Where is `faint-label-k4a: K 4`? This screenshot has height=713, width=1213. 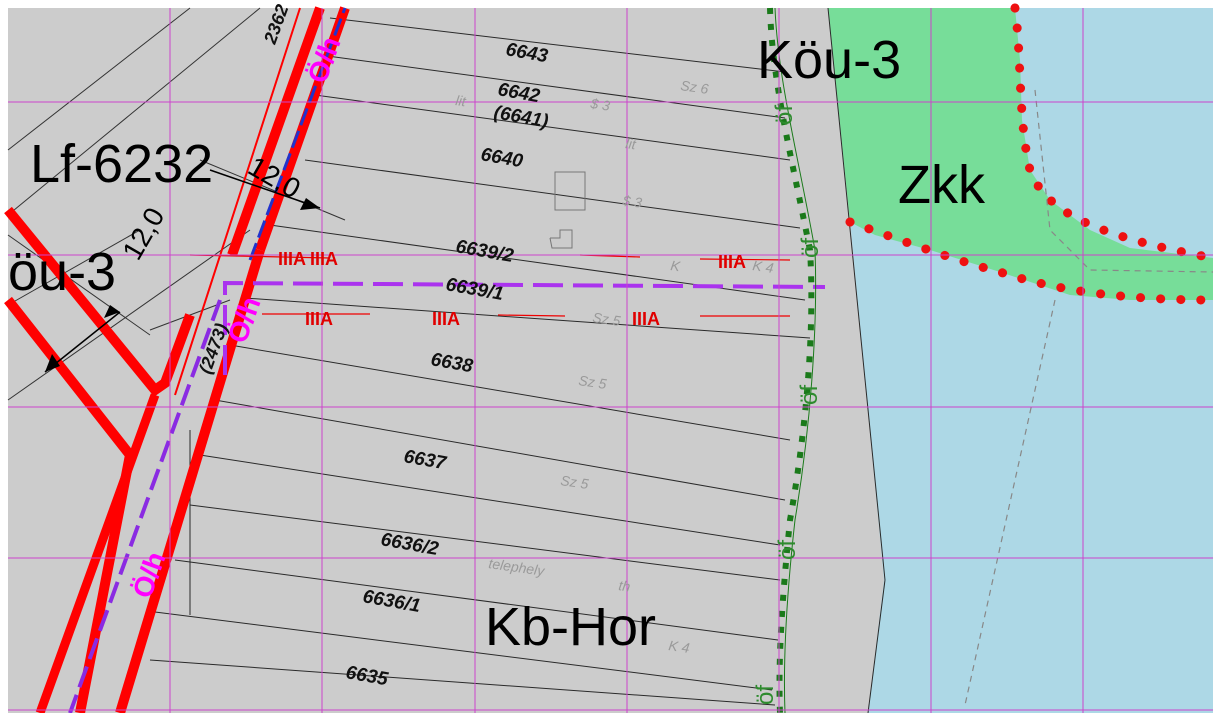
faint-label-k4a: K 4 is located at coordinates (763, 266).